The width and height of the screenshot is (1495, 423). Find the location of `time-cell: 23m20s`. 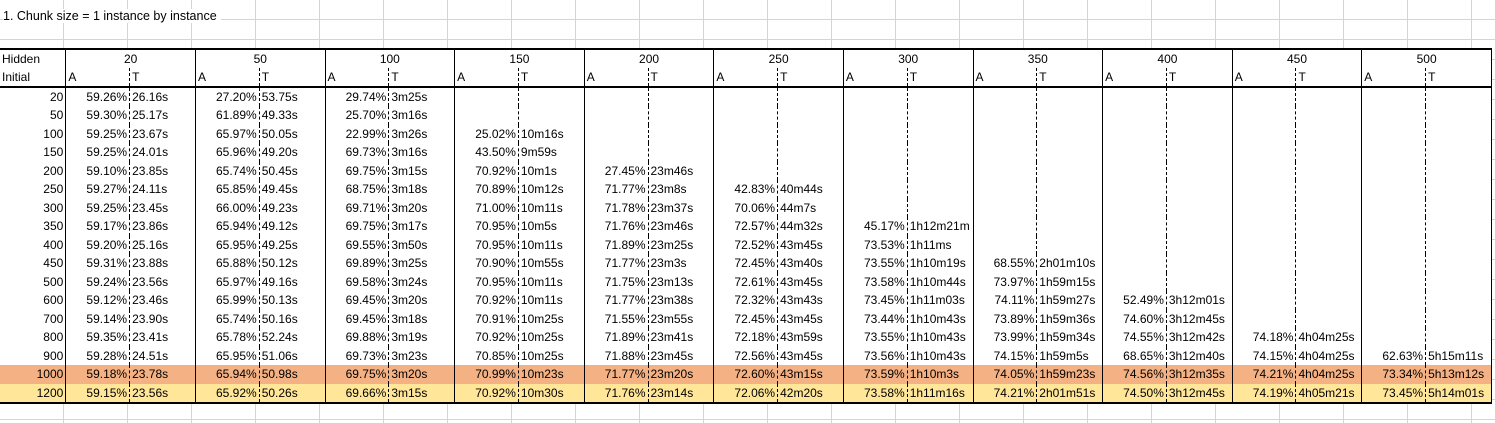

time-cell: 23m20s is located at coordinates (680, 374).